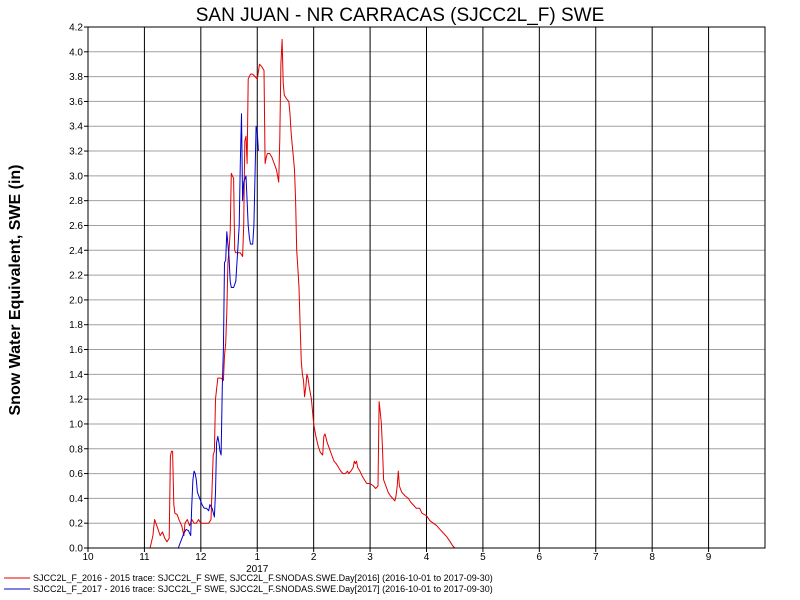 This screenshot has width=800, height=600. I want to click on x-tick-label: 4, so click(427, 557).